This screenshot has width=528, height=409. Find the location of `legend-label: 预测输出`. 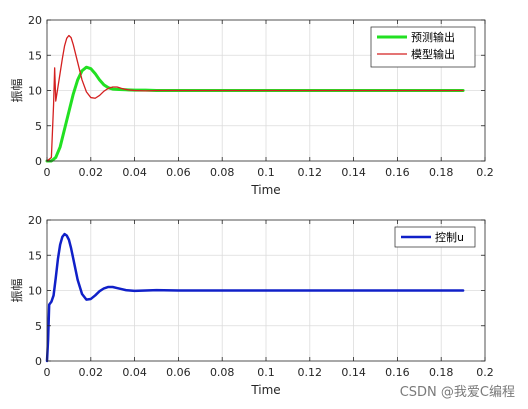

legend-label: 预测输出 is located at coordinates (433, 37).